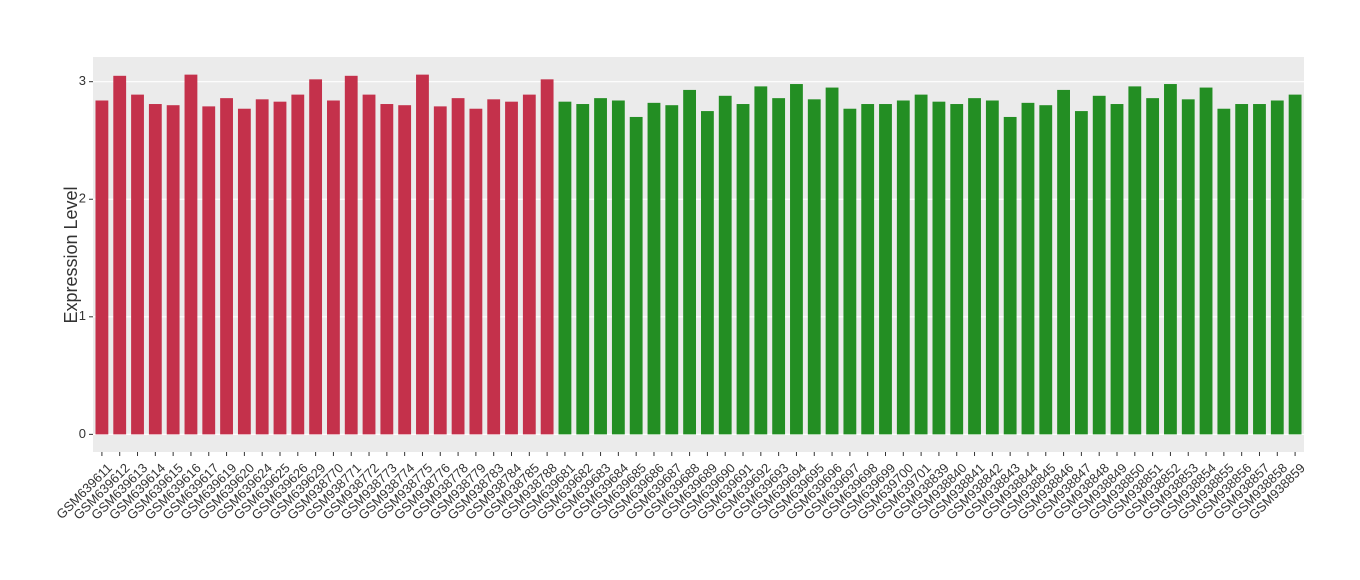 The width and height of the screenshot is (1360, 580). I want to click on y-tick-label: 2, so click(82, 198).